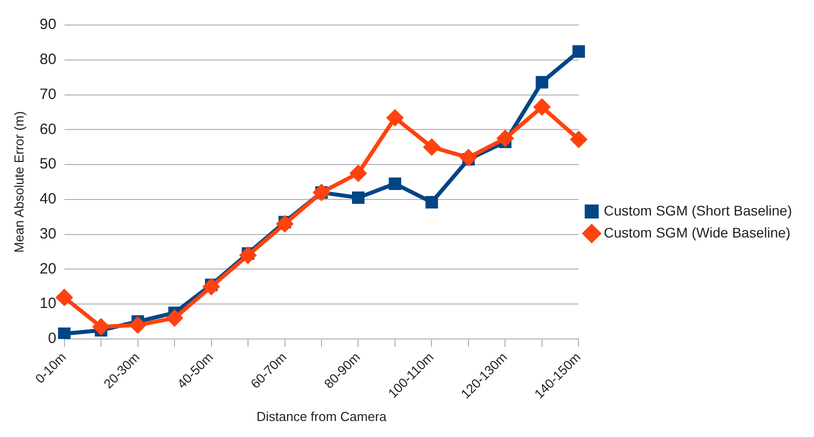 This screenshot has height=437, width=814. Describe the element at coordinates (48, 59) in the screenshot. I see `y-tick-label: 80` at that location.